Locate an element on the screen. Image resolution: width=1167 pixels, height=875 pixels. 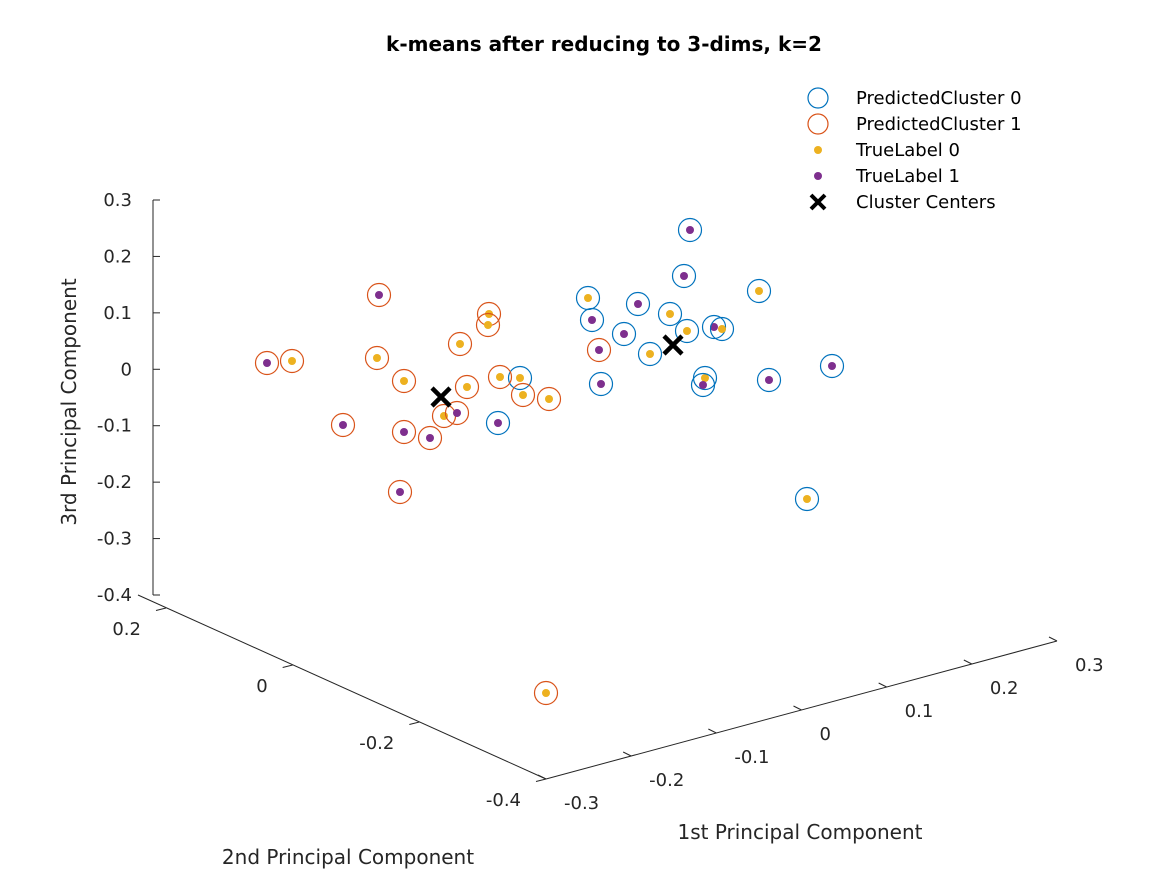
legend-item: PredictedCluster 0 is located at coordinates (914, 98).